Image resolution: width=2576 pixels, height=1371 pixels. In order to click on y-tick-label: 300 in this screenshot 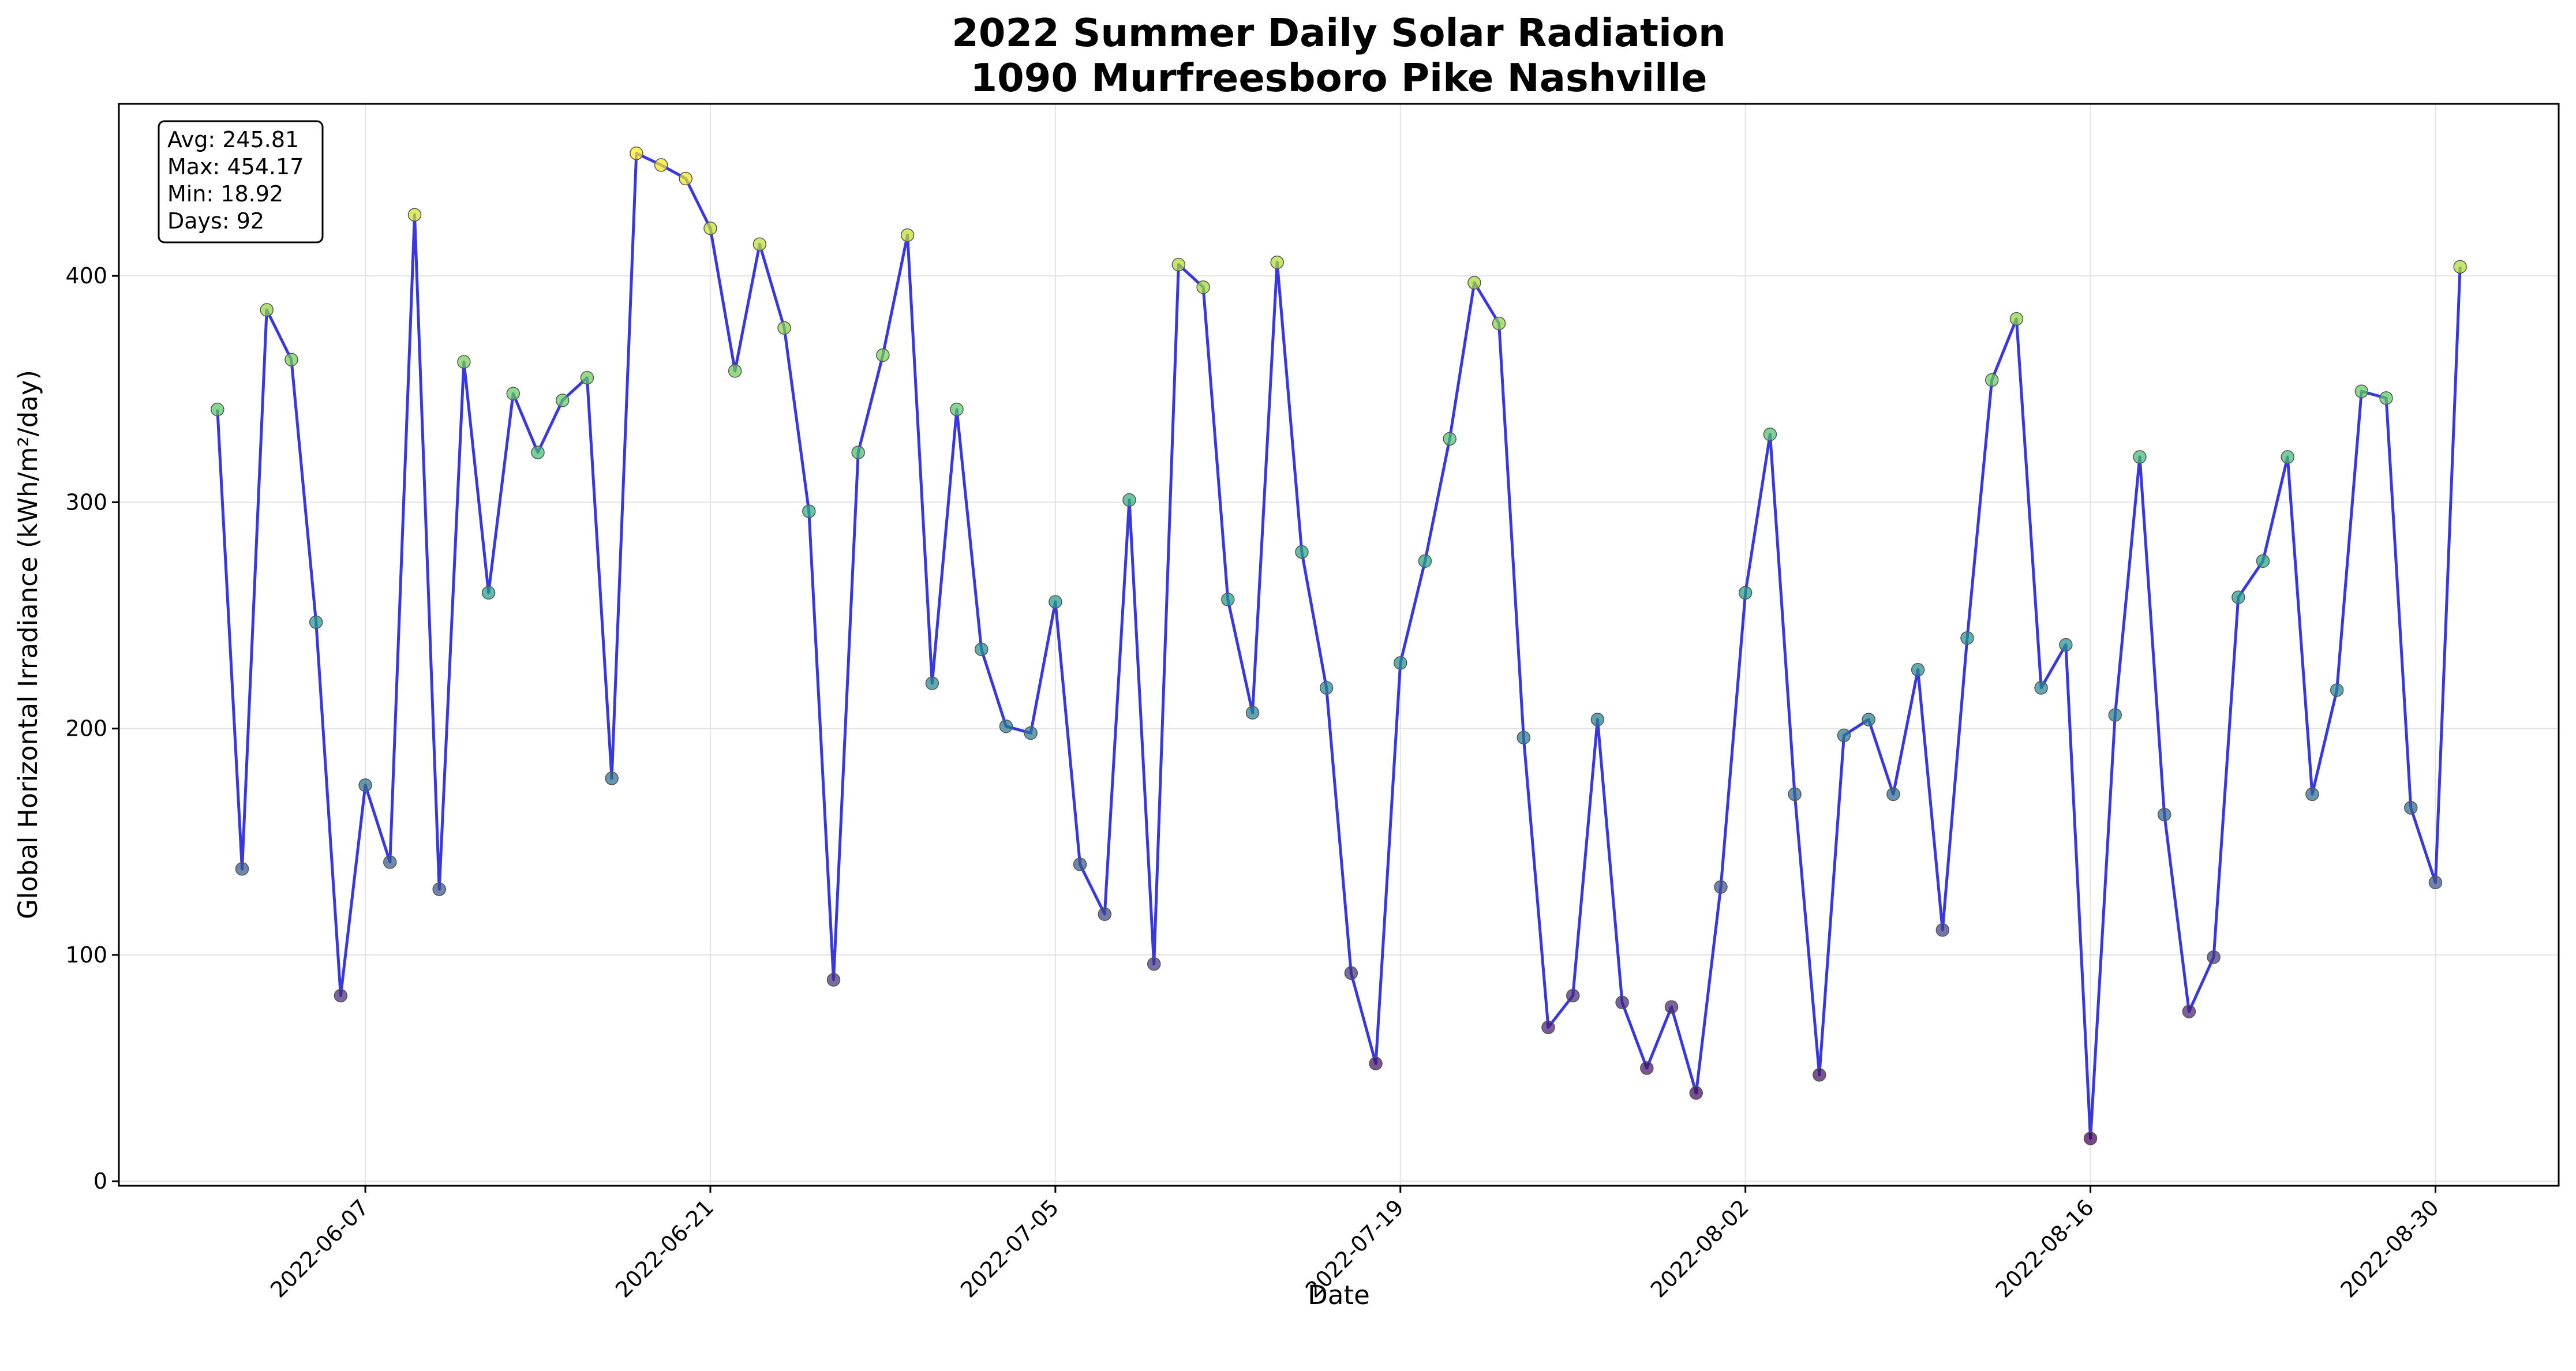, I will do `click(86, 502)`.